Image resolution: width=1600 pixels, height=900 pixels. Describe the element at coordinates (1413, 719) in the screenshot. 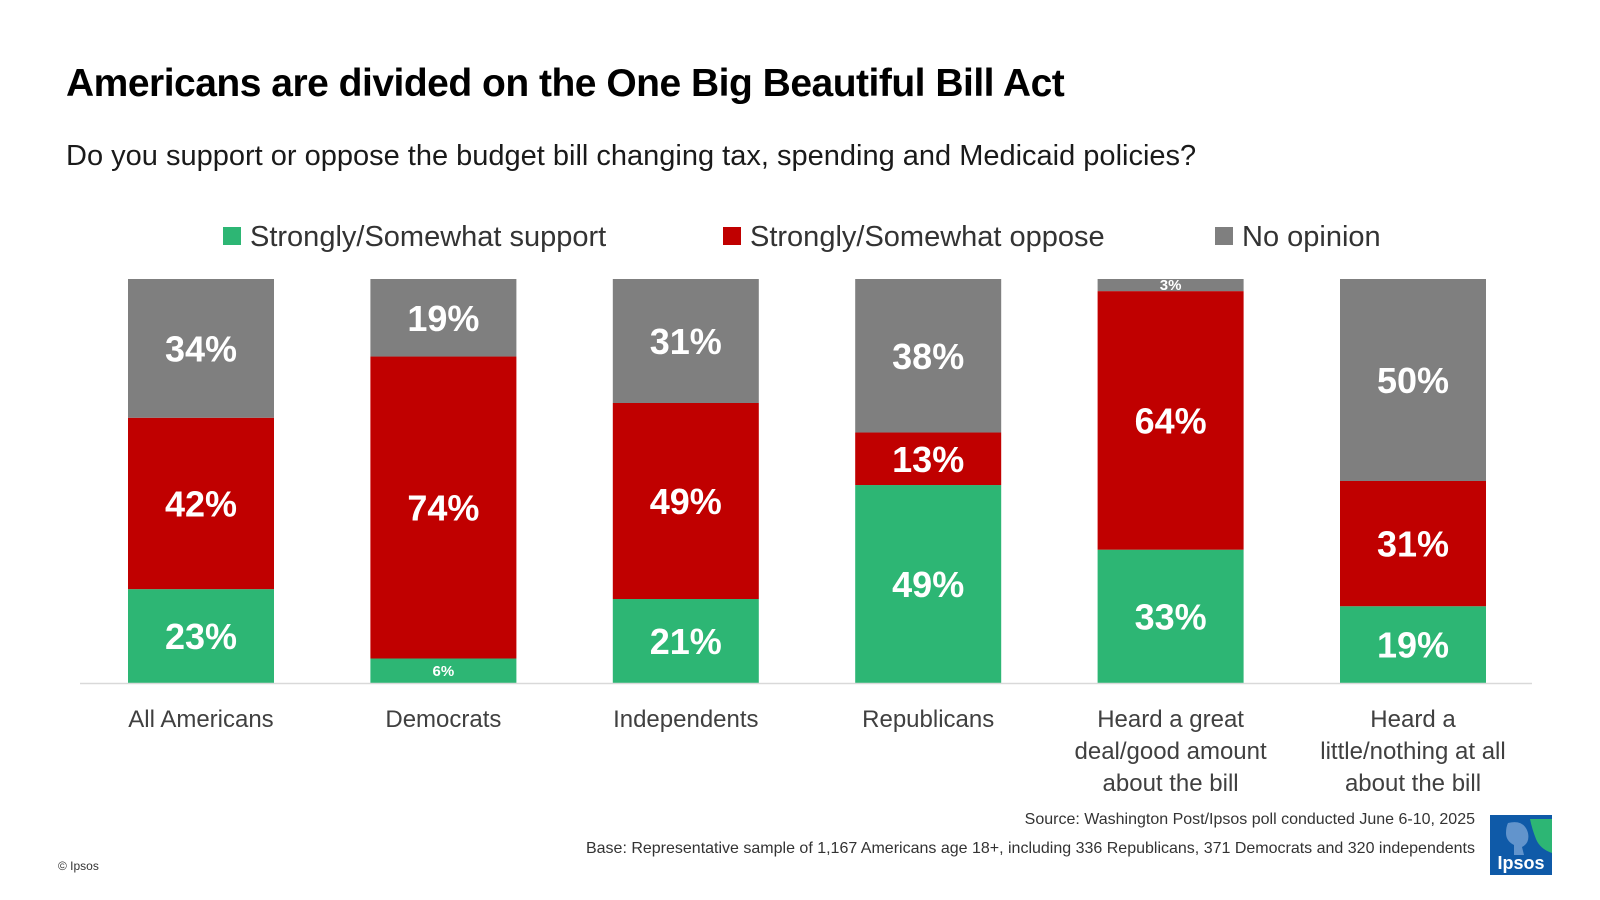

I see `category-label-6-1: Heard a` at that location.